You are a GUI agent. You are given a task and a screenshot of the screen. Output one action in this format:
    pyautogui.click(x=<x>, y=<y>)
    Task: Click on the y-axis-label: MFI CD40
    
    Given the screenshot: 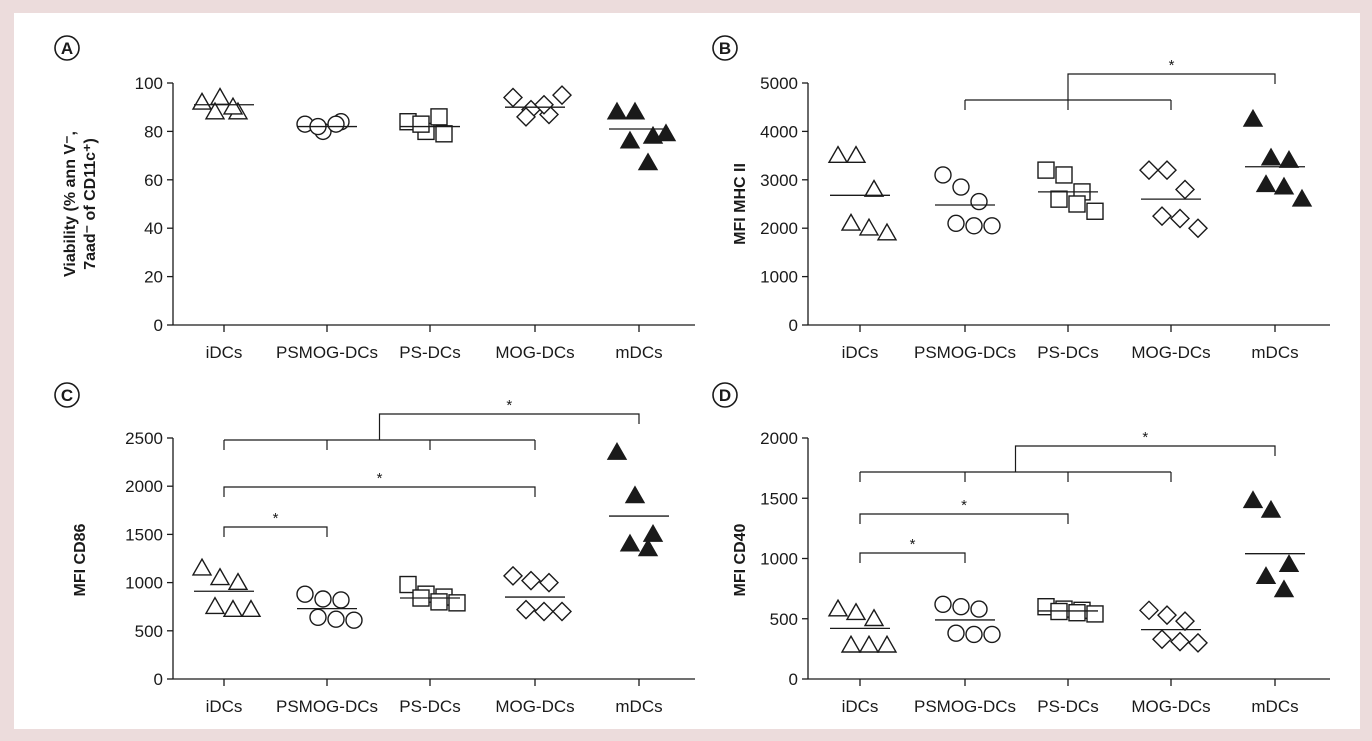 What is the action you would take?
    pyautogui.click(x=740, y=559)
    